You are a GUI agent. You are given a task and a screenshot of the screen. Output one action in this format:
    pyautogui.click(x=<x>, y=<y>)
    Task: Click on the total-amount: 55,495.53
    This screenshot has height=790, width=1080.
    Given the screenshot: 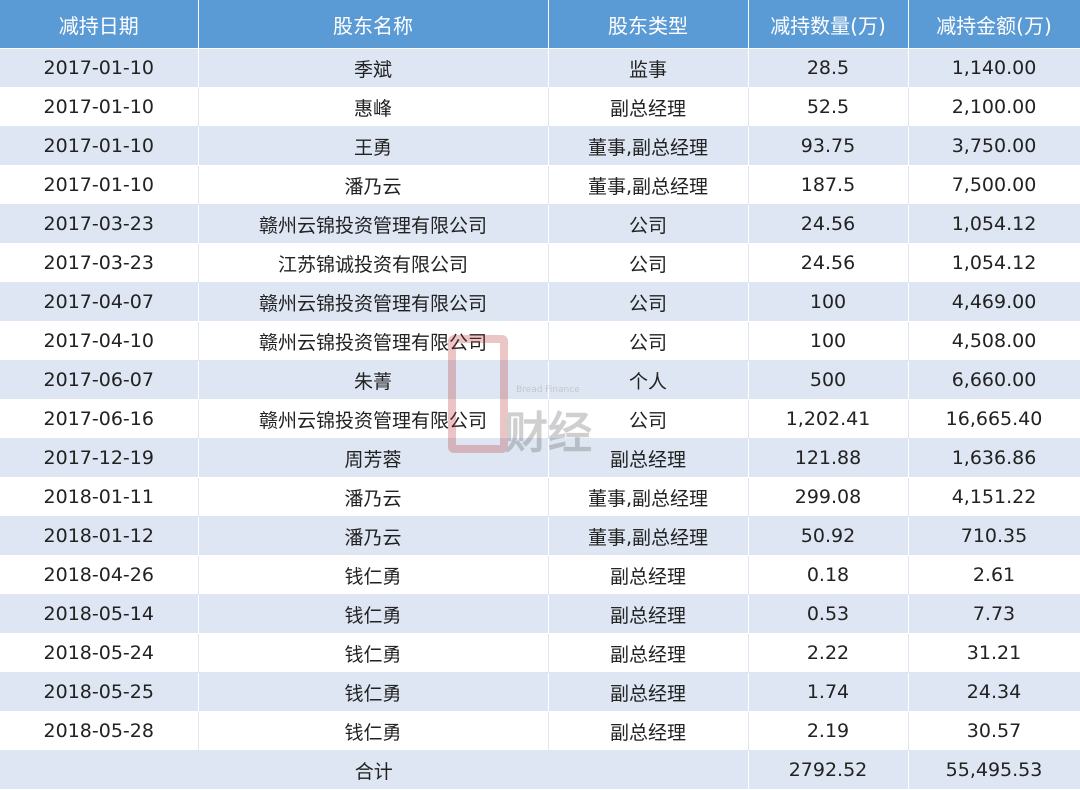 What is the action you would take?
    pyautogui.click(x=994, y=770)
    